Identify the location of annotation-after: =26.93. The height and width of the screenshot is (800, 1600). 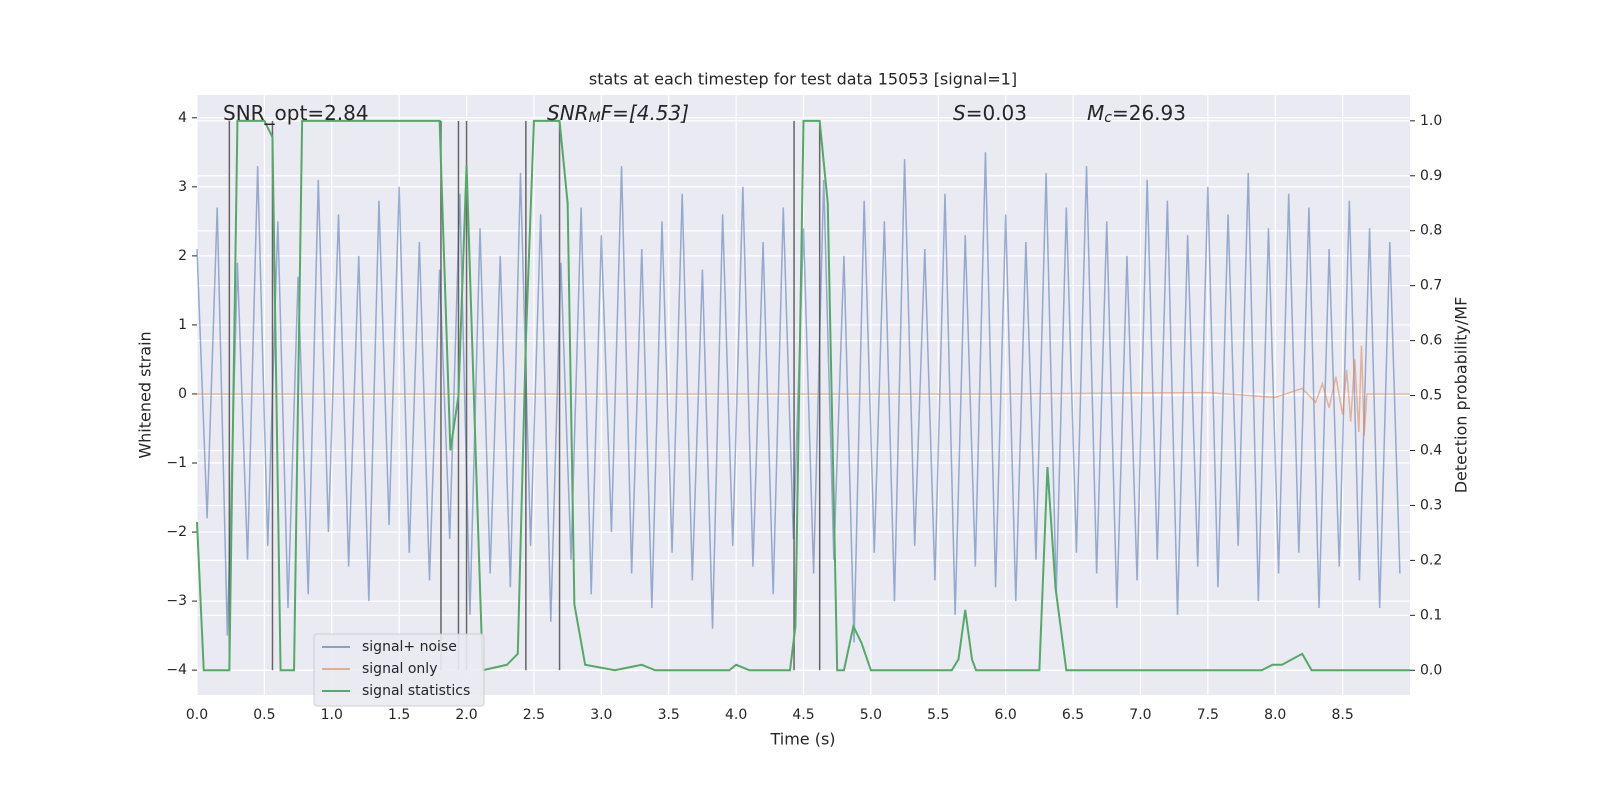
(1149, 113).